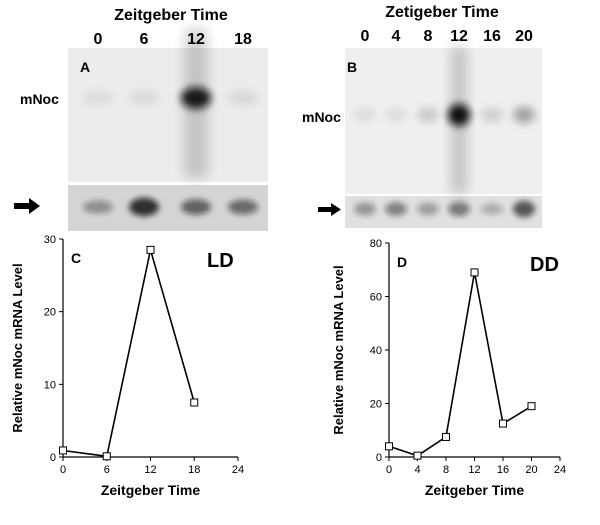 Image resolution: width=600 pixels, height=525 pixels. What do you see at coordinates (492, 36) in the screenshot?
I see `panel-b-lane-label: 16` at bounding box center [492, 36].